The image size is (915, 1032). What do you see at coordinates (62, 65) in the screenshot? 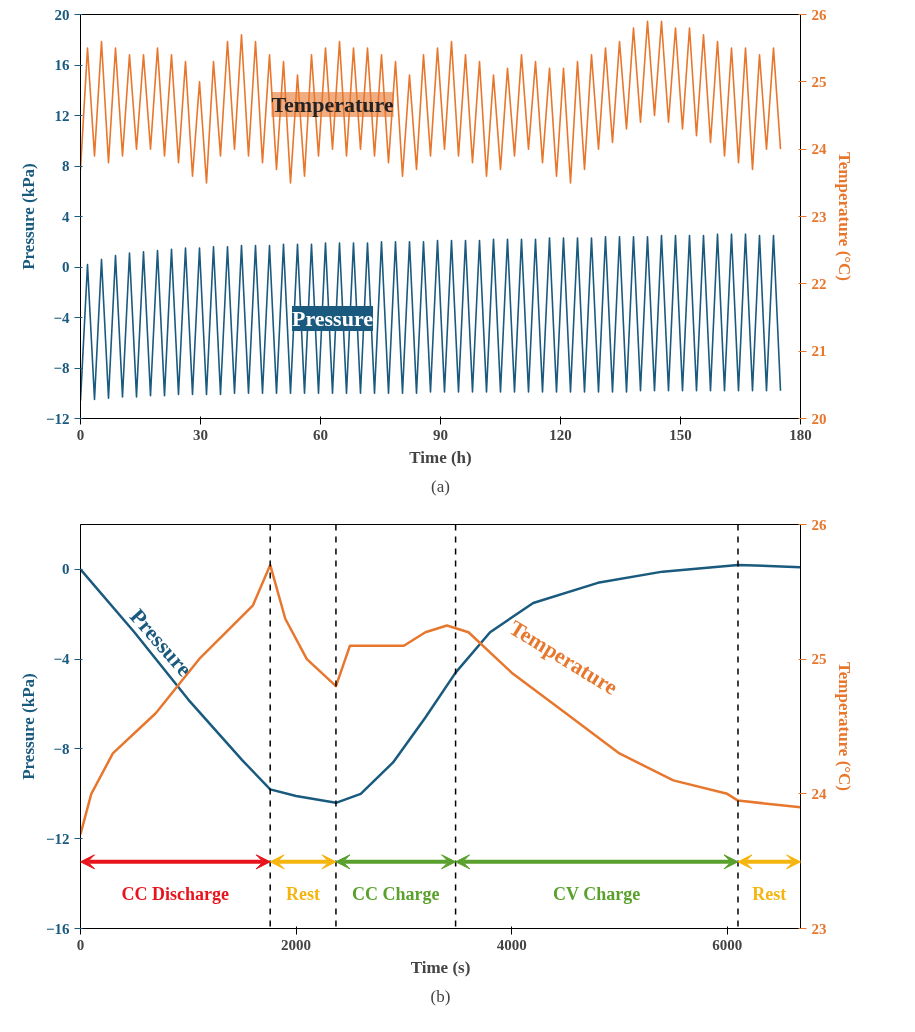
I see `y-tick-label: 16` at bounding box center [62, 65].